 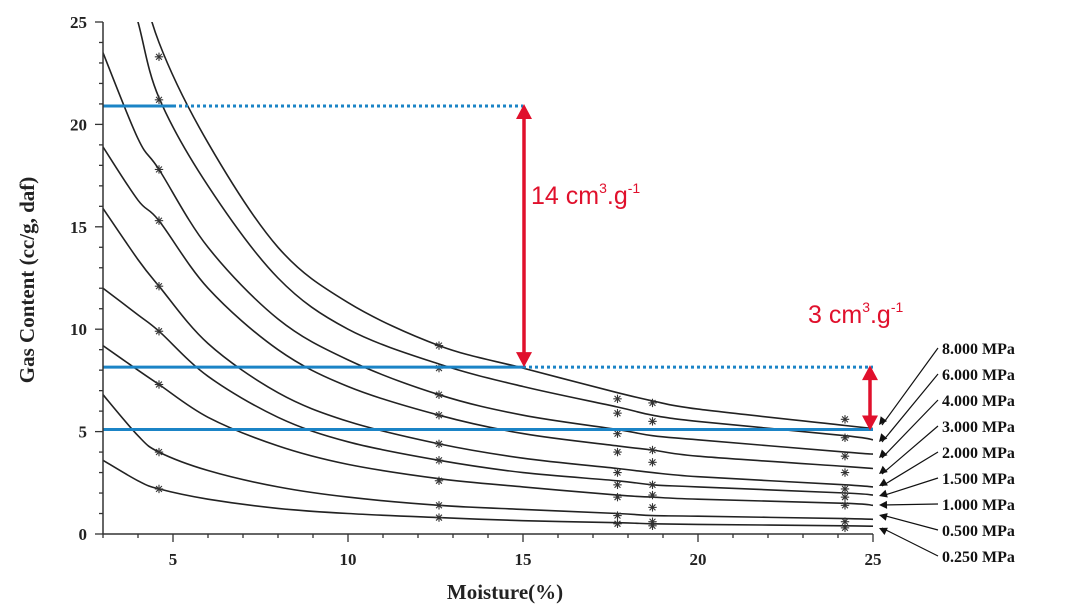 I want to click on gas-loss-3-label: 3 cm3.g-1, so click(x=856, y=314).